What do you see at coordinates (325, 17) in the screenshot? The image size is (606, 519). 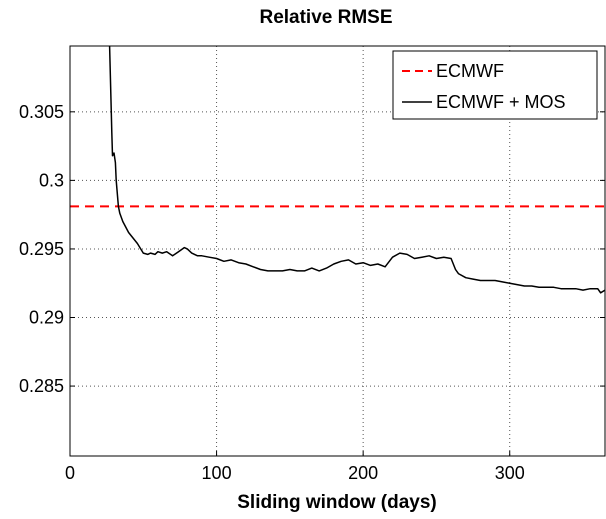 I see `chart-title: Relative RMSE` at bounding box center [325, 17].